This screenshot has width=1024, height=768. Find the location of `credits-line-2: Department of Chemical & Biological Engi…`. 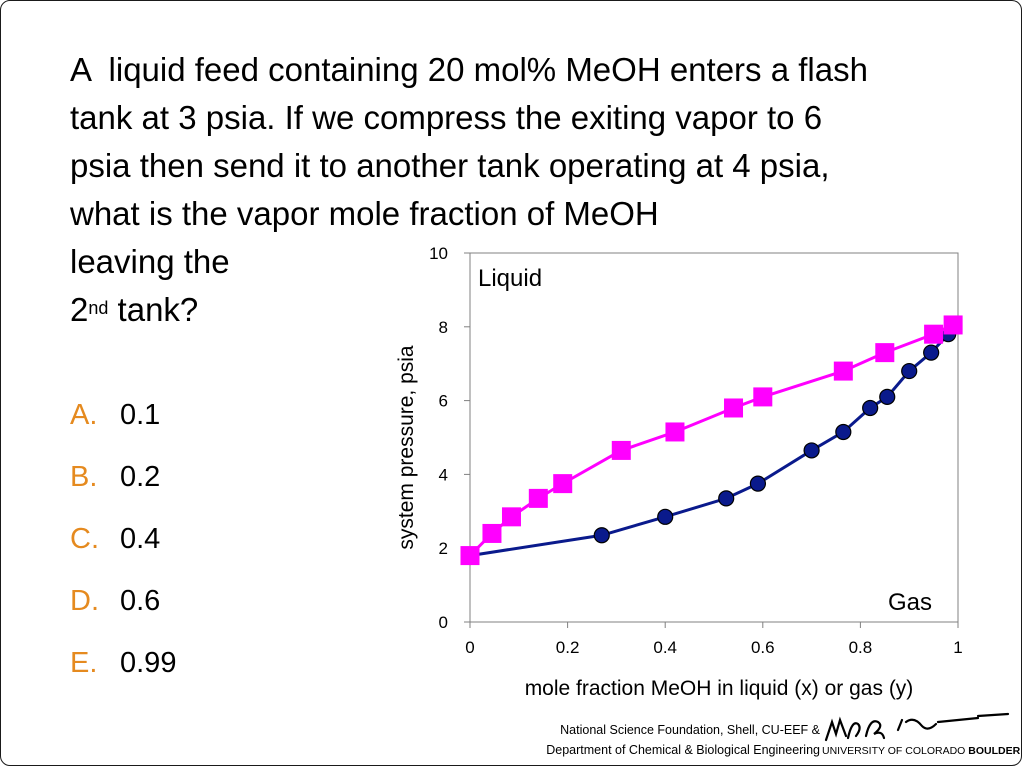

credits-line-2: Department of Chemical & Biological Engi… is located at coordinates (683, 750).